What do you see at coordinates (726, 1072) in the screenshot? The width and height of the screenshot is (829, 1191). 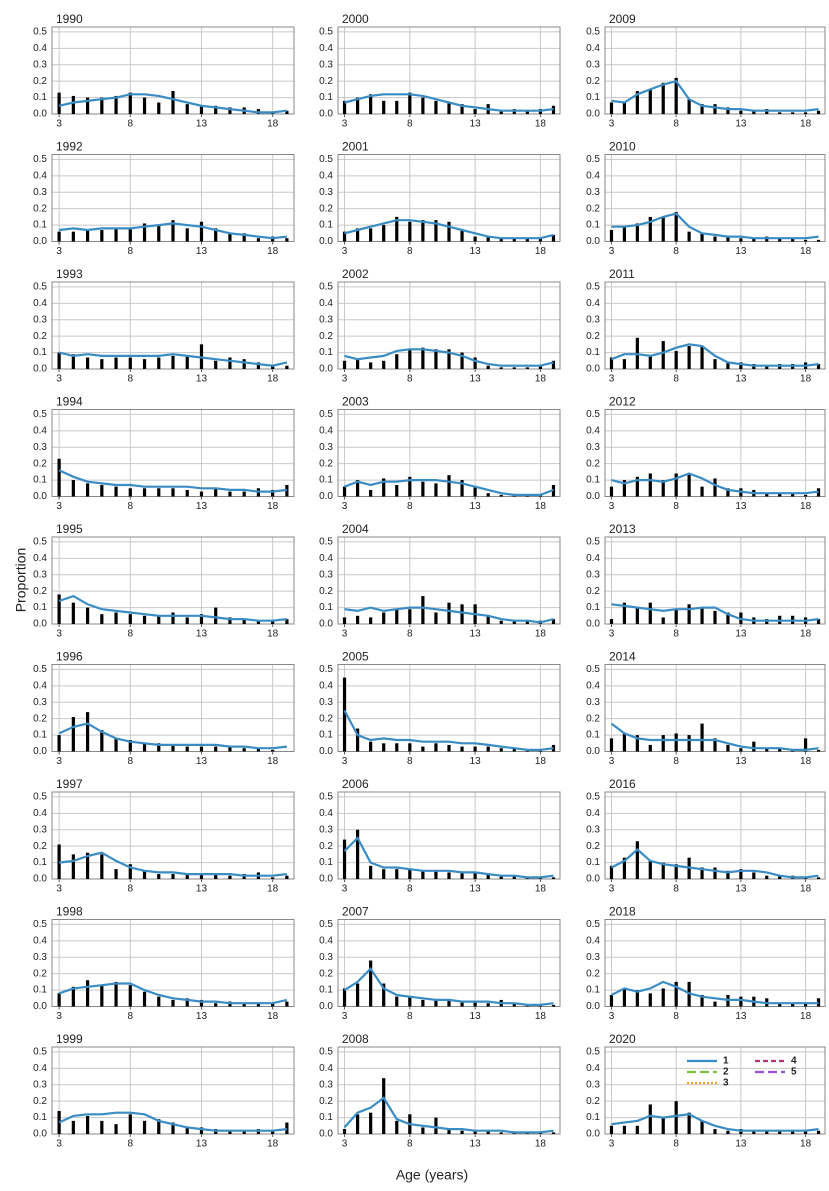 I see `legend-label: 2` at bounding box center [726, 1072].